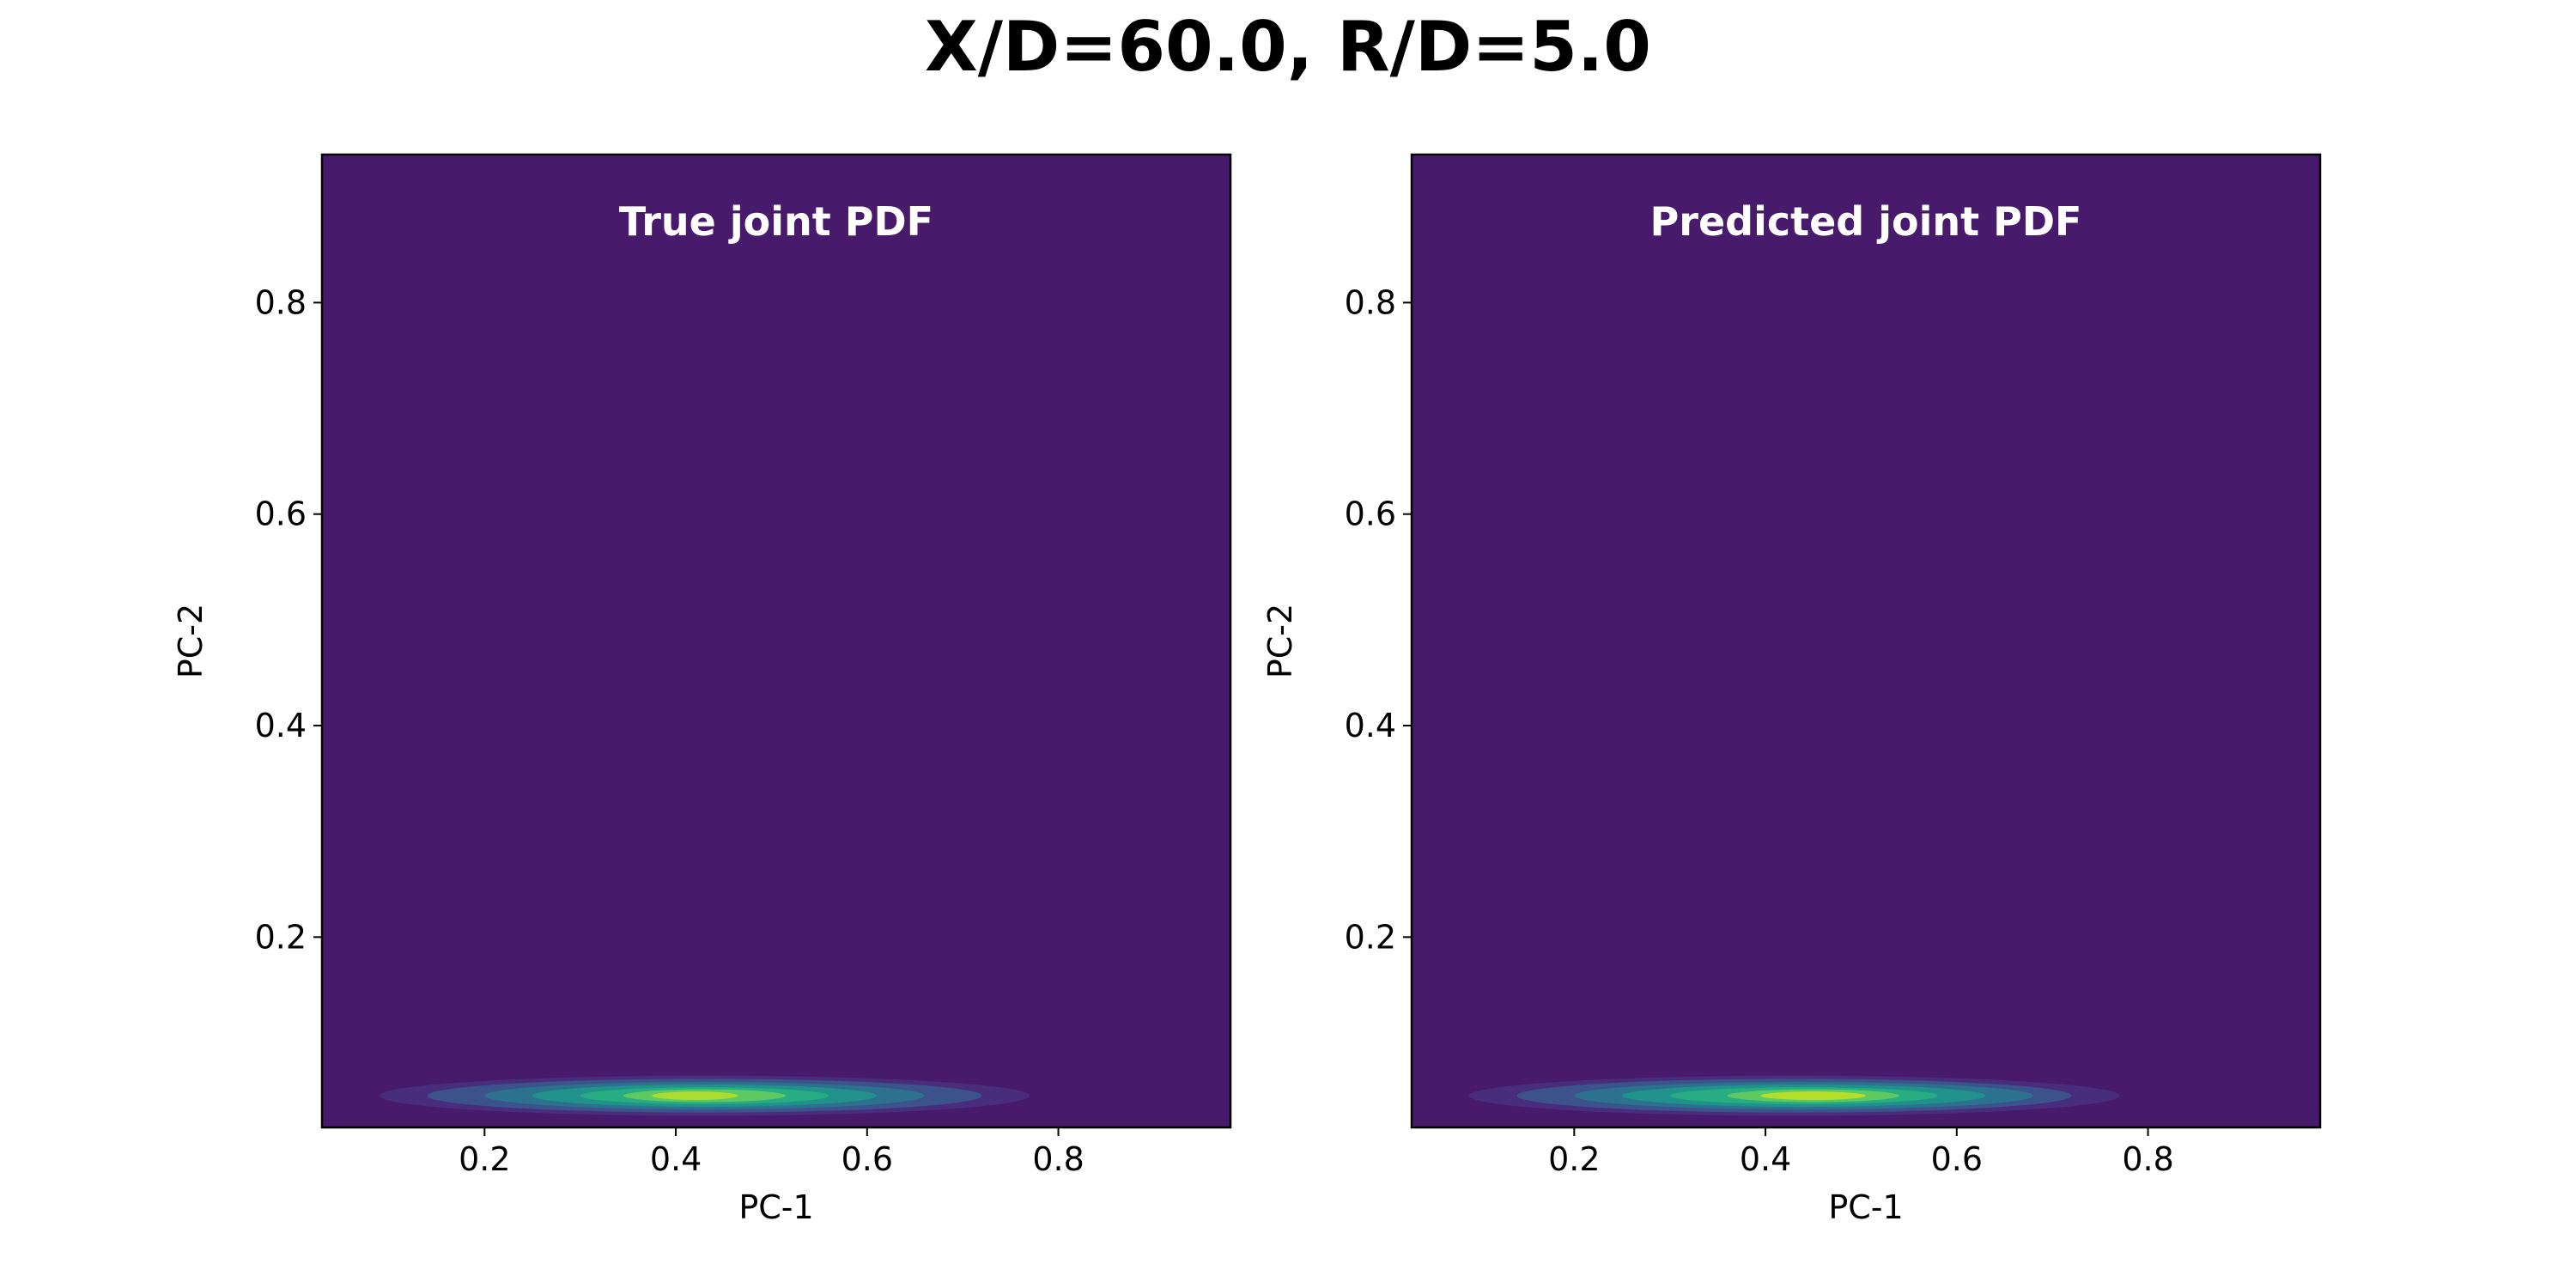 This screenshot has width=2576, height=1288. Describe the element at coordinates (776, 221) in the screenshot. I see `panel-title: True joint PDF` at that location.